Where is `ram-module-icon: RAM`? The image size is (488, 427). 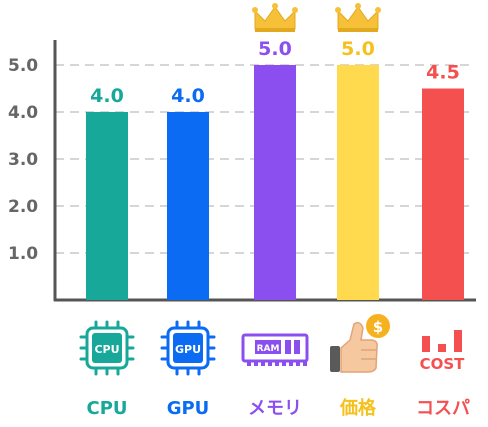
ram-module-icon: RAM is located at coordinates (275, 349).